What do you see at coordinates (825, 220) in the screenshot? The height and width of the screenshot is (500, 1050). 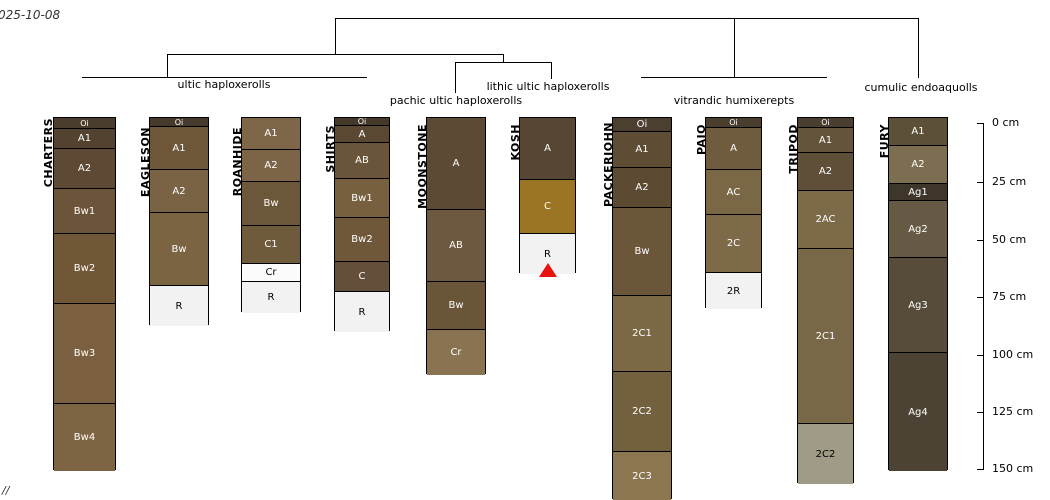 I see `soil-horizon: 2AC` at bounding box center [825, 220].